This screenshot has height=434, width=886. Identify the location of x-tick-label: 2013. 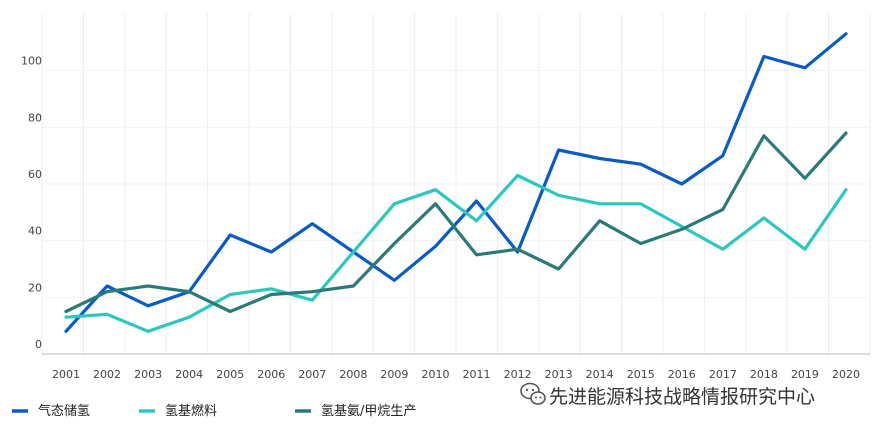
(559, 374).